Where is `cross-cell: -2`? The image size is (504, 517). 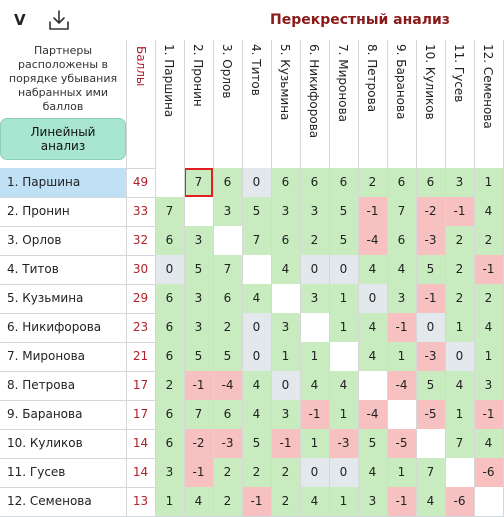
cross-cell: -2 is located at coordinates (198, 443).